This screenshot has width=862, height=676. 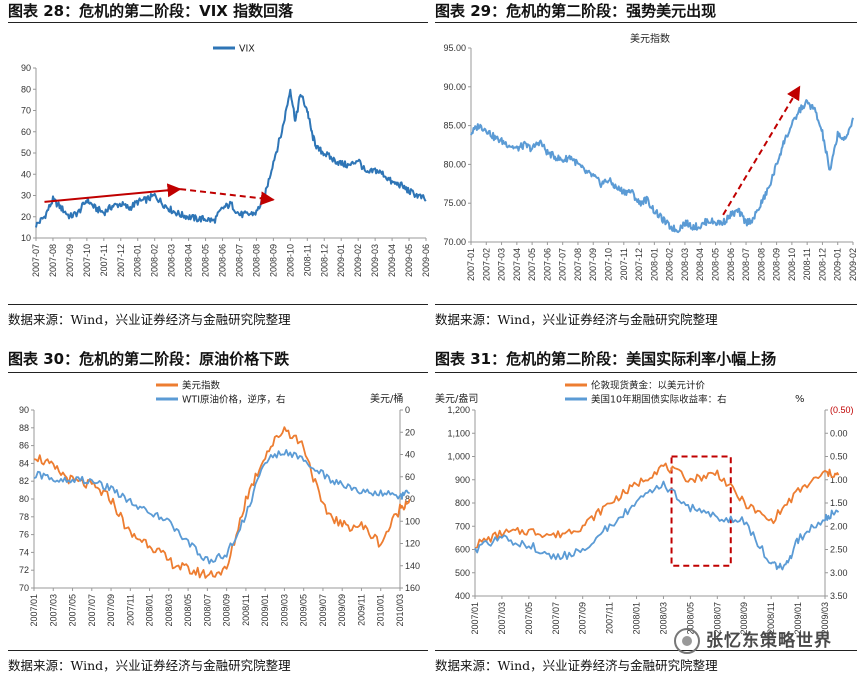 What do you see at coordinates (412, 566) in the screenshot?
I see `y-right-tick-label: 140` at bounding box center [412, 566].